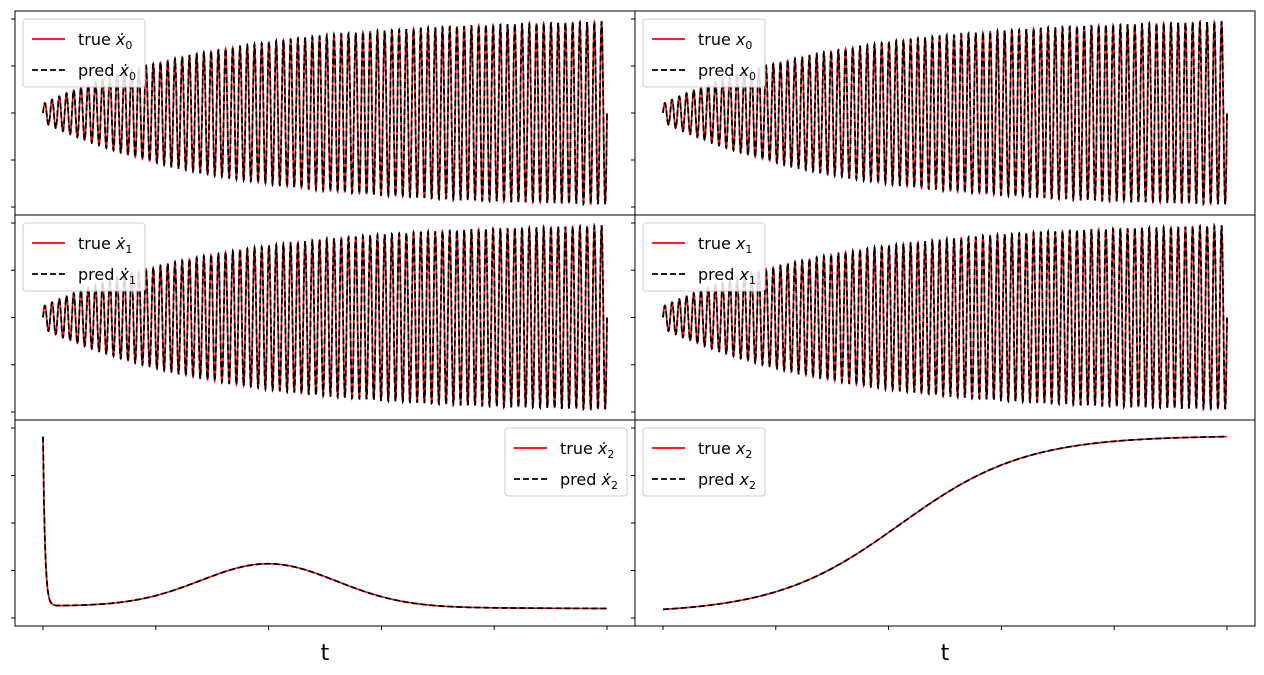 Image resolution: width=1264 pixels, height=675 pixels. What do you see at coordinates (725, 245) in the screenshot?
I see `legend-label-true: true x1` at bounding box center [725, 245].